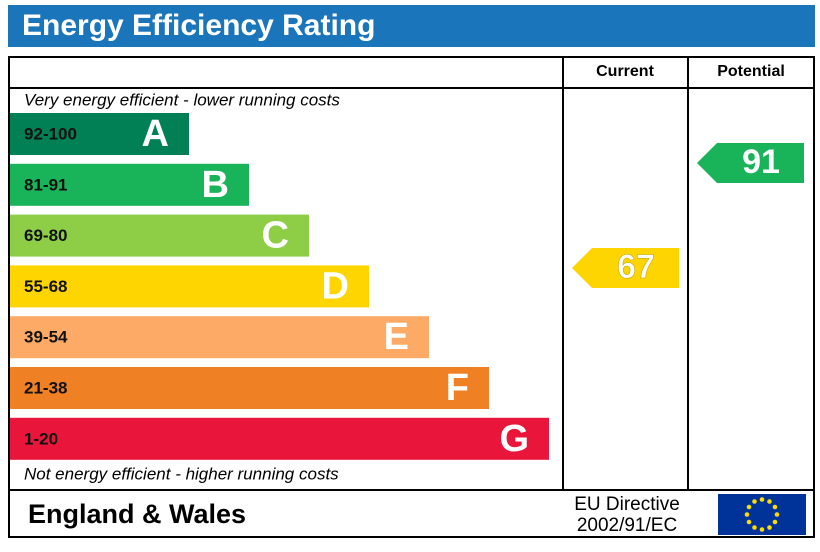 This screenshot has width=820, height=552. What do you see at coordinates (396, 337) in the screenshot?
I see `band-letter: E` at bounding box center [396, 337].